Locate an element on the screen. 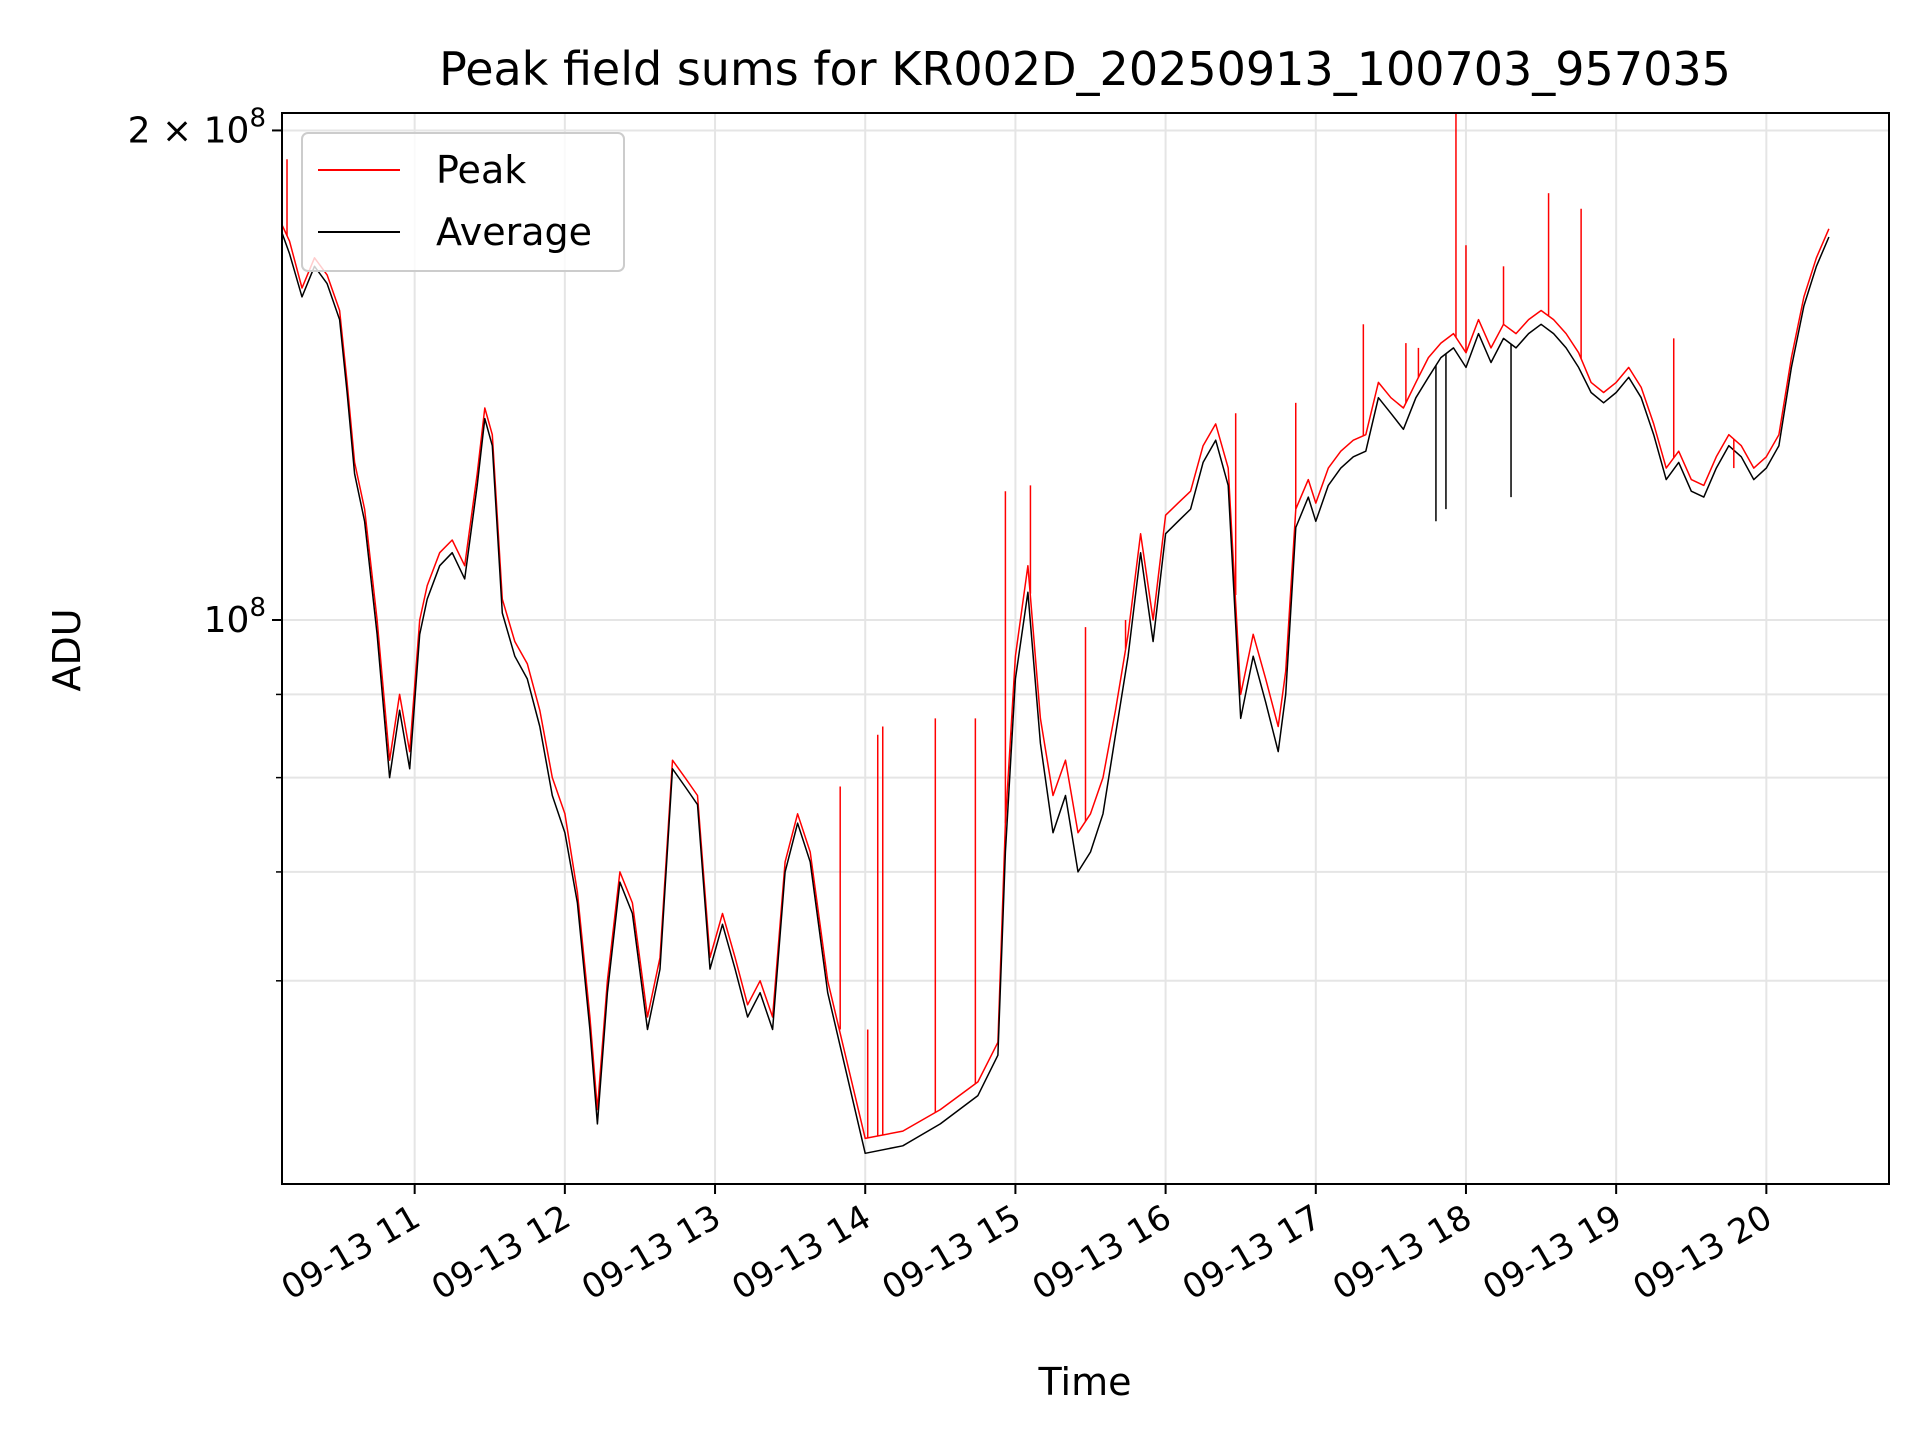  y-axis-ticks: 108 2 × 108 is located at coordinates (205, 542).